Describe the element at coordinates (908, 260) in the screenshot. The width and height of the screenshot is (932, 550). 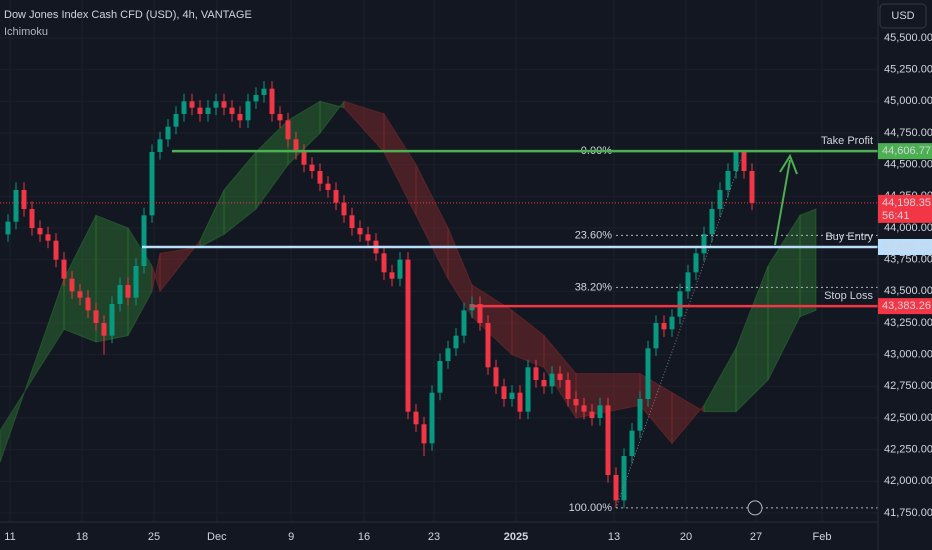
I see `y-tick-label: 43,750.00` at that location.